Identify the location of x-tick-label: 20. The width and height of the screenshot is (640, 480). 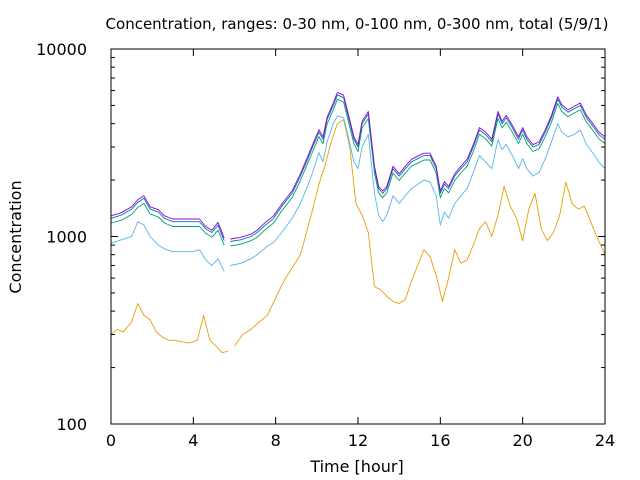
(522, 440).